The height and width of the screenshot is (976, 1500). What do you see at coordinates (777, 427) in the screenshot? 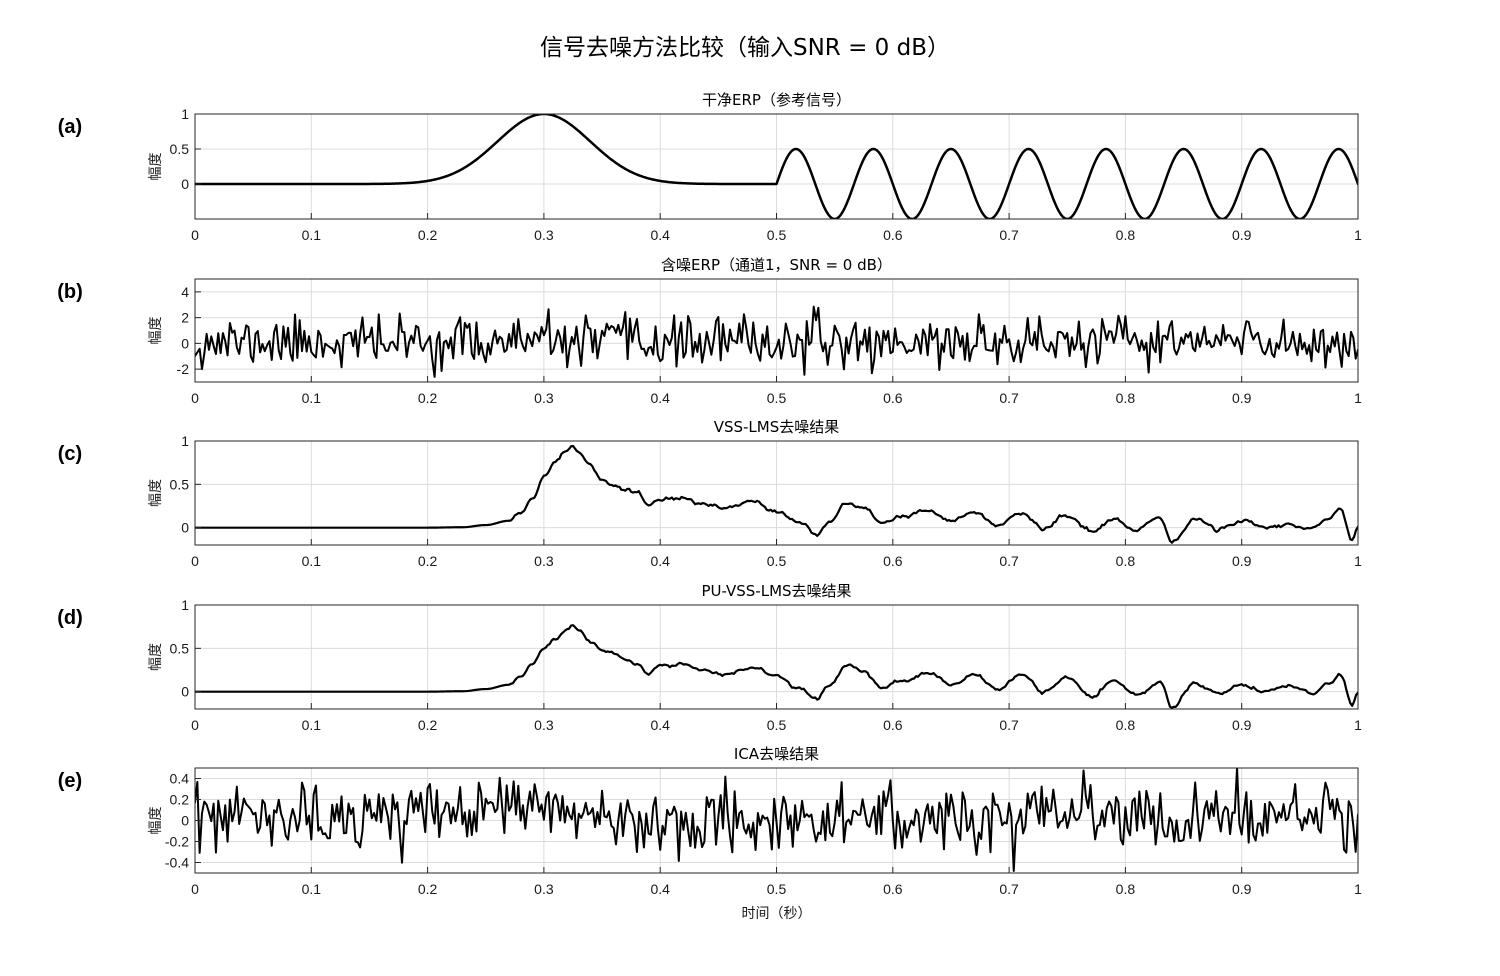
I see `subplot-title: VSS-LMS去噪结果` at bounding box center [777, 427].